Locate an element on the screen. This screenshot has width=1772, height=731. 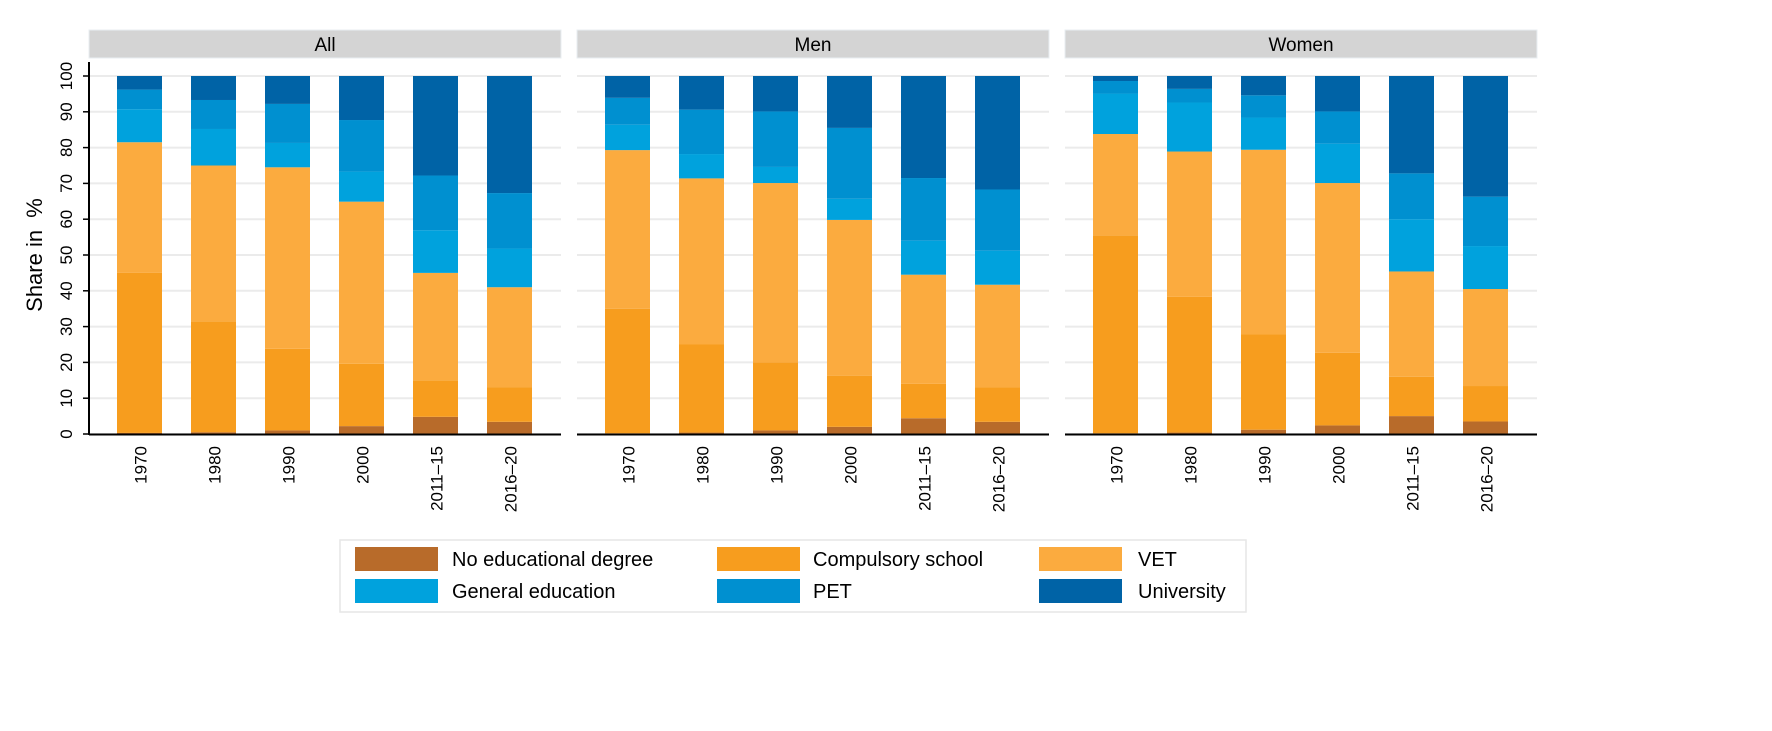
legend-label: VET is located at coordinates (1157, 560).